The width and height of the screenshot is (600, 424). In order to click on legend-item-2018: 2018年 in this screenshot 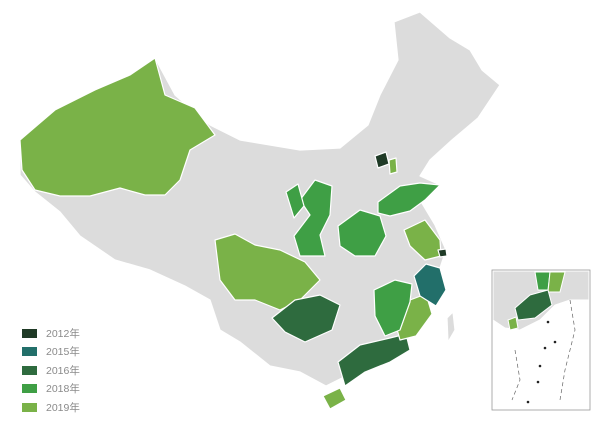, I will do `click(51, 389)`.